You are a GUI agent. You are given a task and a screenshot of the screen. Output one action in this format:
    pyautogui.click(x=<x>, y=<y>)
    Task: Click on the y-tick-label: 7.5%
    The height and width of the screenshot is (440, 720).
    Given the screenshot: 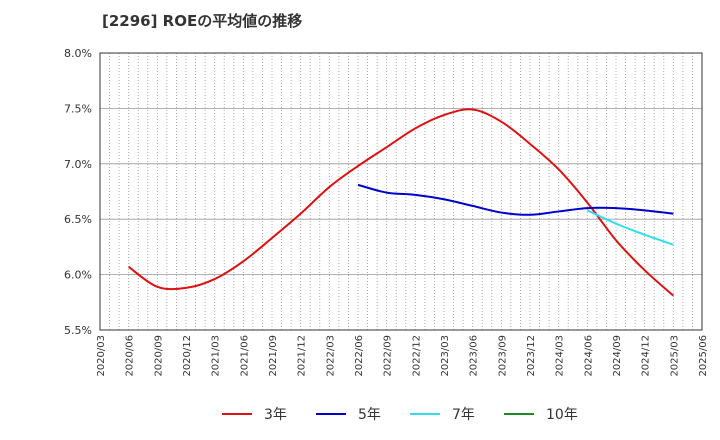 What is the action you would take?
    pyautogui.click(x=78, y=108)
    